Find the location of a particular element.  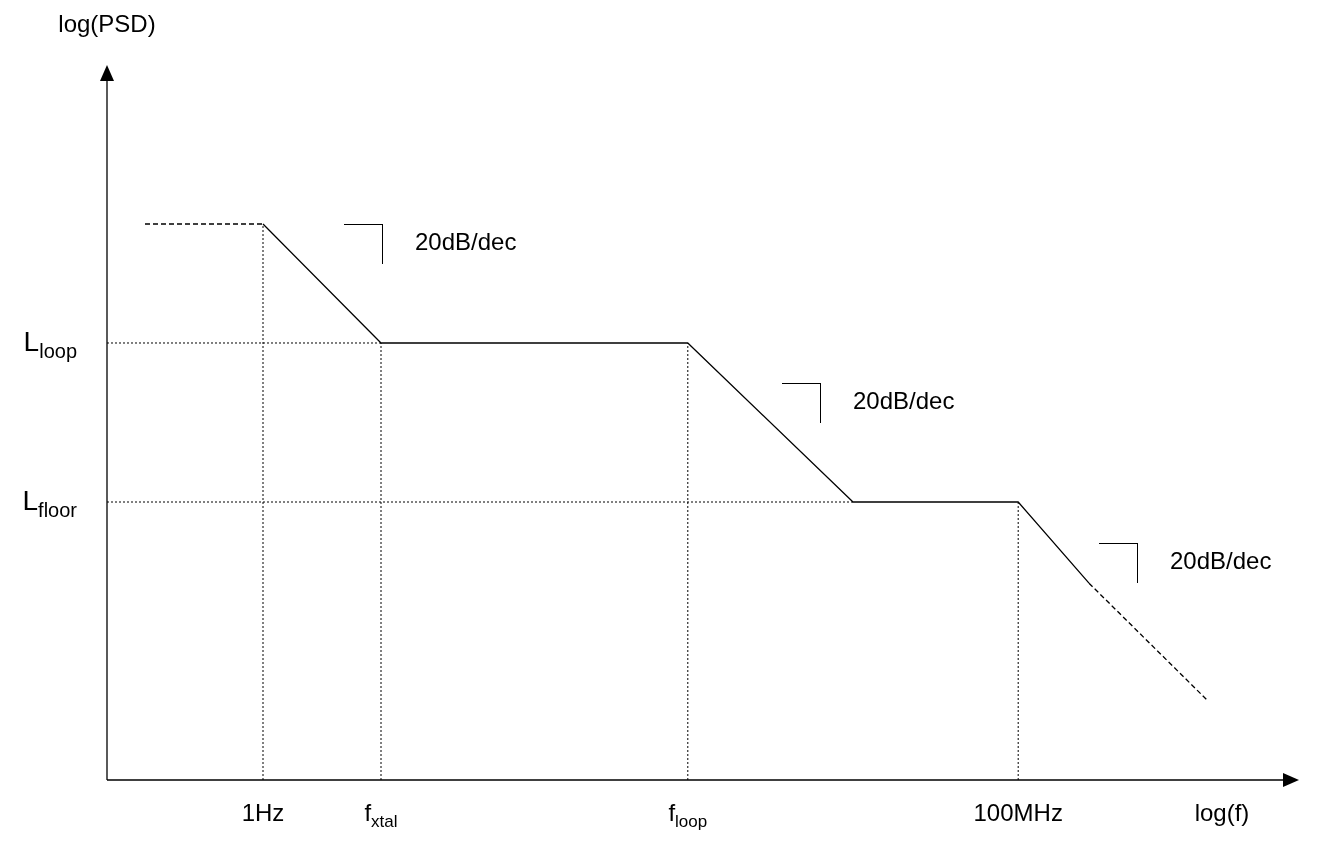

x-tick-label: 1Hz is located at coordinates (263, 812).